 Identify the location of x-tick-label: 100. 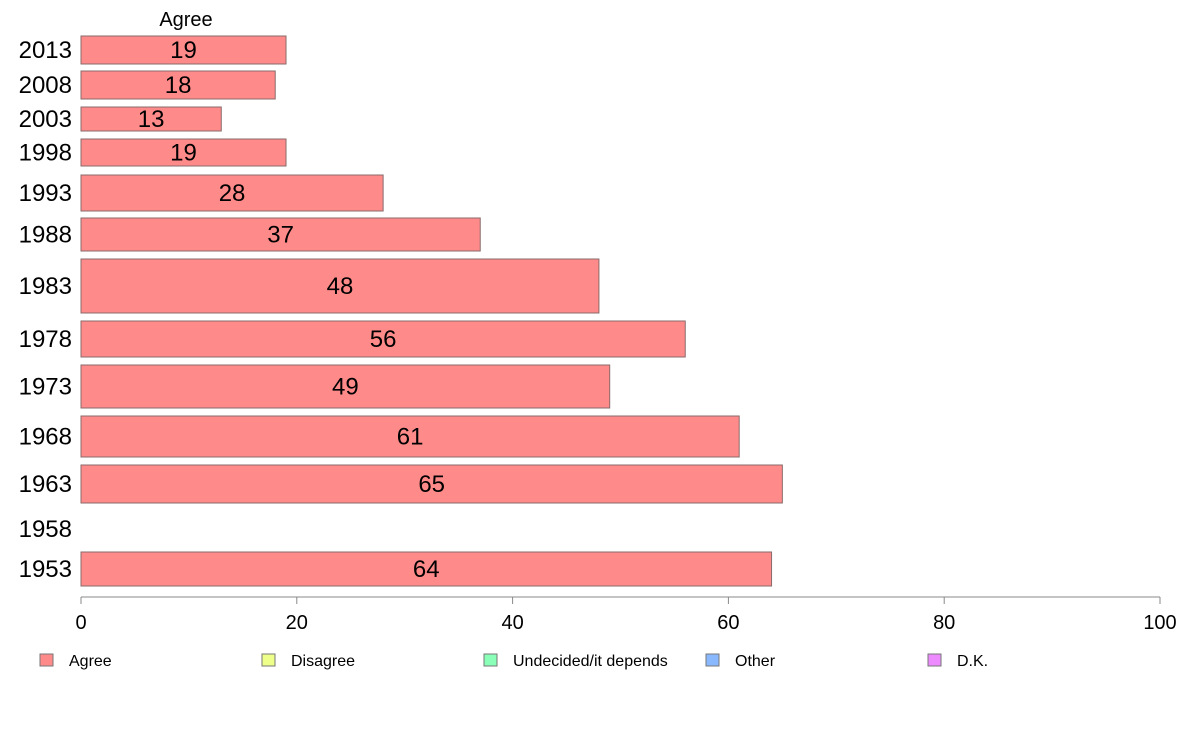
(1159, 623).